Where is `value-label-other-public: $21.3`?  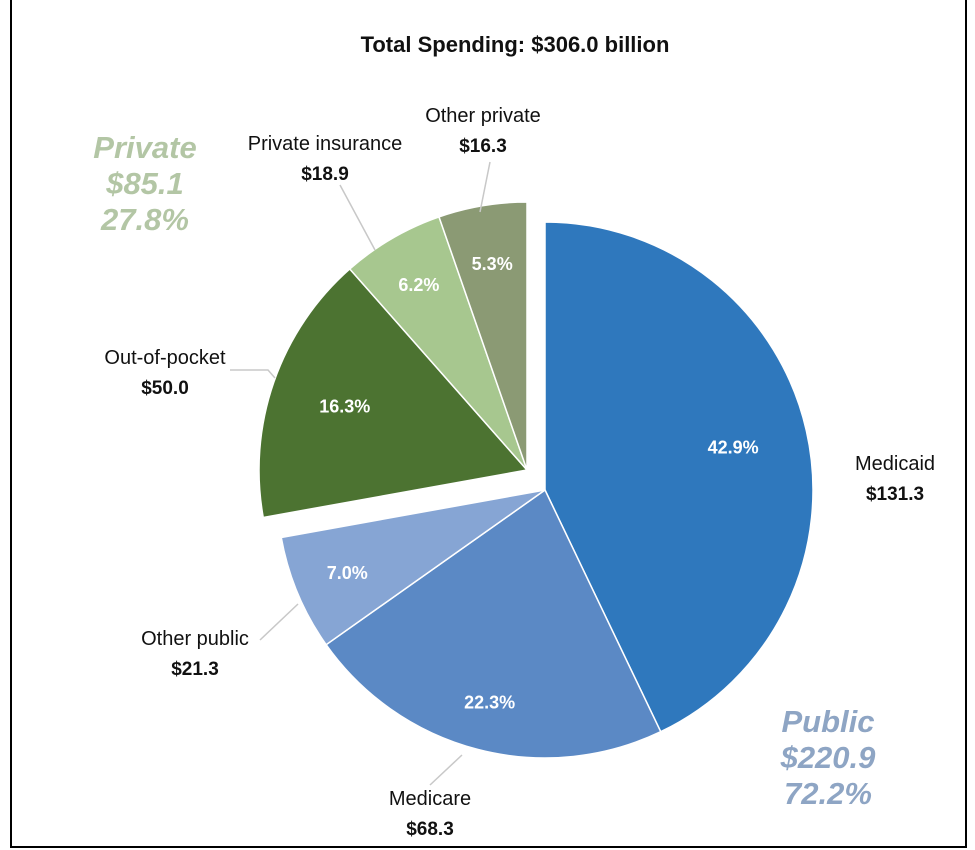 value-label-other-public: $21.3 is located at coordinates (195, 669).